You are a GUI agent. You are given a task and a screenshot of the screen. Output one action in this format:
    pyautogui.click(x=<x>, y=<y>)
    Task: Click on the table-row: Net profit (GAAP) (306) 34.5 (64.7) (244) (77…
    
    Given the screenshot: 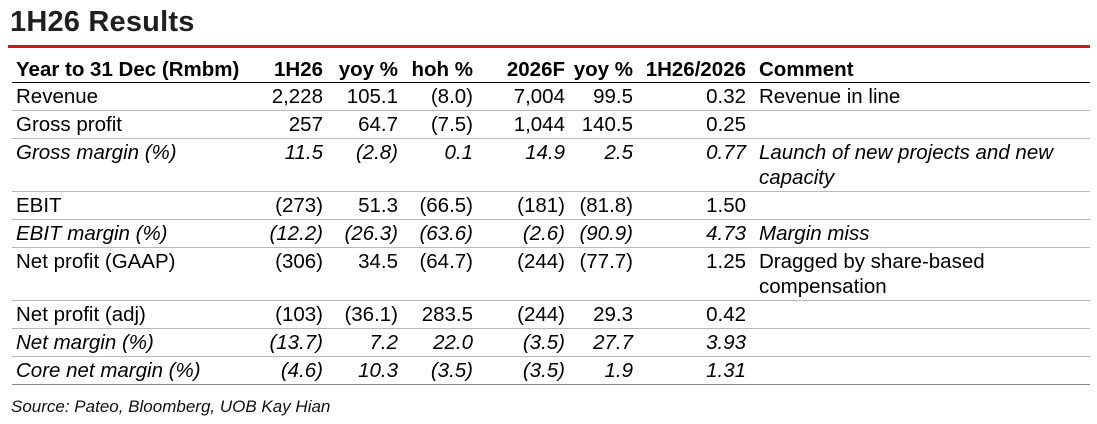 What is the action you would take?
    pyautogui.click(x=551, y=274)
    